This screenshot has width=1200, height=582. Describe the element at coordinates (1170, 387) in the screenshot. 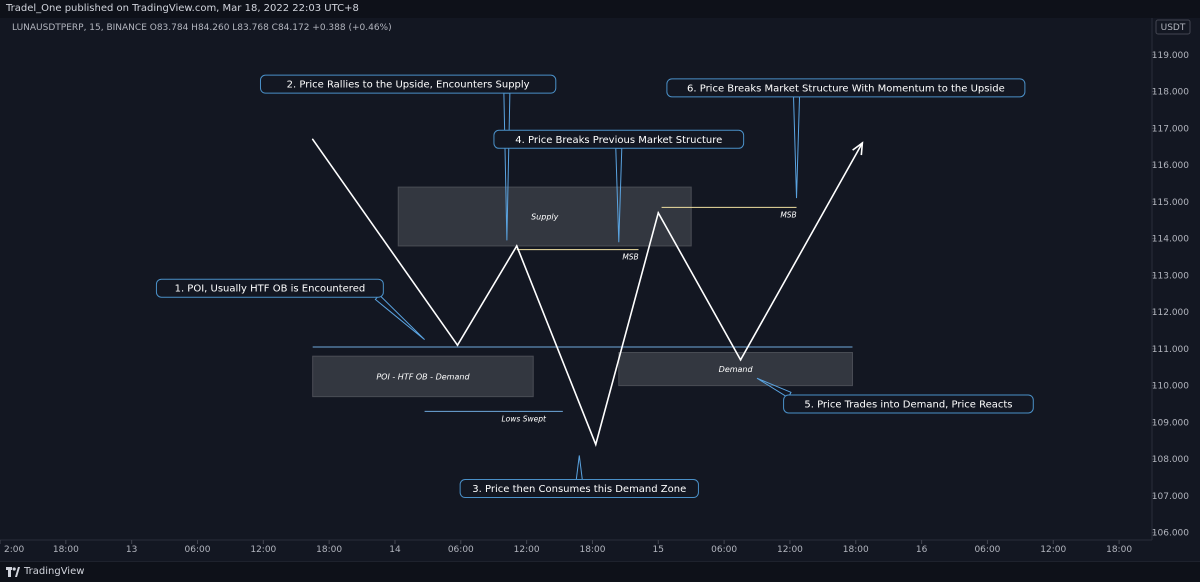

I see `price-axis-tick-label: 110.000` at that location.